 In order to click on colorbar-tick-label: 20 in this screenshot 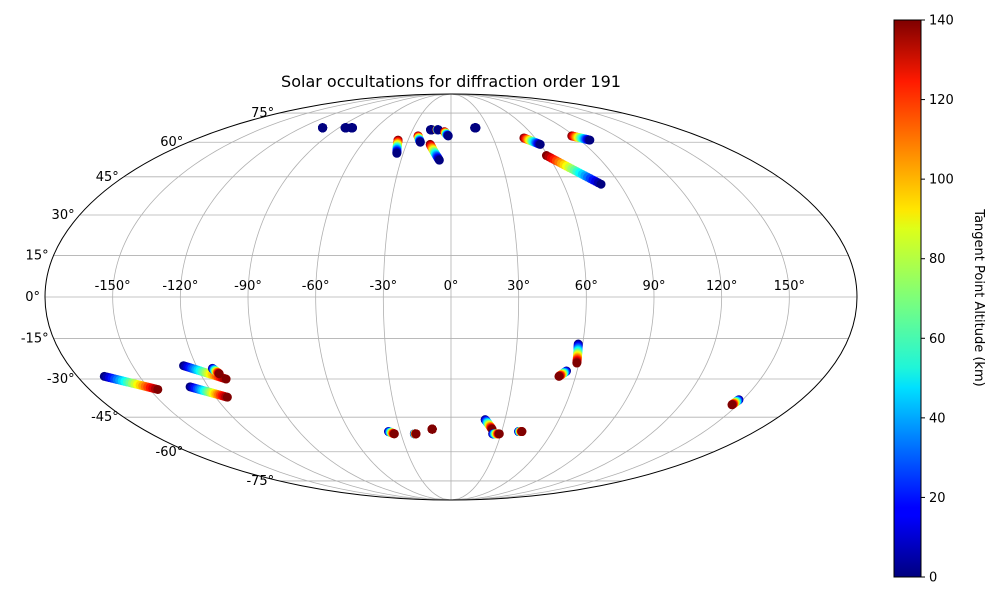, I will do `click(937, 498)`.